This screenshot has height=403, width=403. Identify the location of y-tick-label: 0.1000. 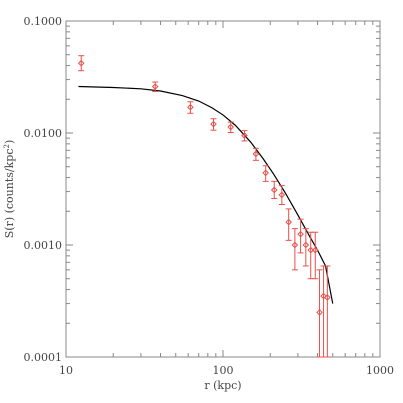
(43, 21).